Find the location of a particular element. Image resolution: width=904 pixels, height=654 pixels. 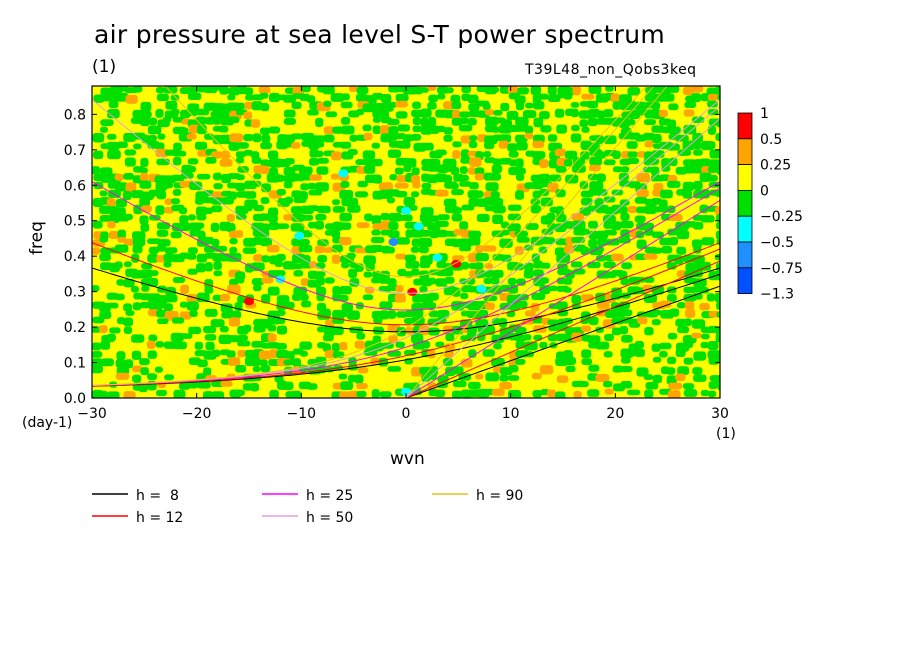

dispersion-curve-kelvin is located at coordinates (536, 242).